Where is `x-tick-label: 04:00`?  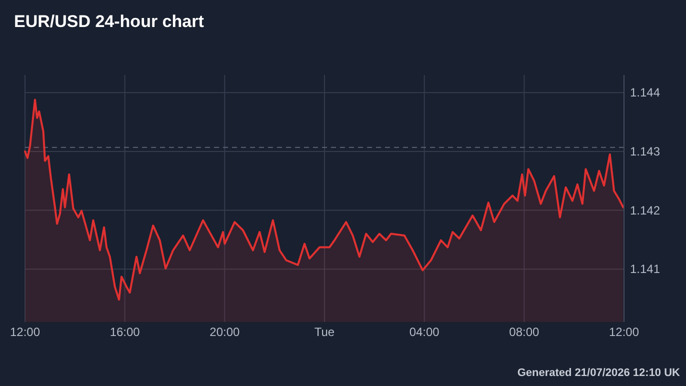
x-tick-label: 04:00 is located at coordinates (424, 332).